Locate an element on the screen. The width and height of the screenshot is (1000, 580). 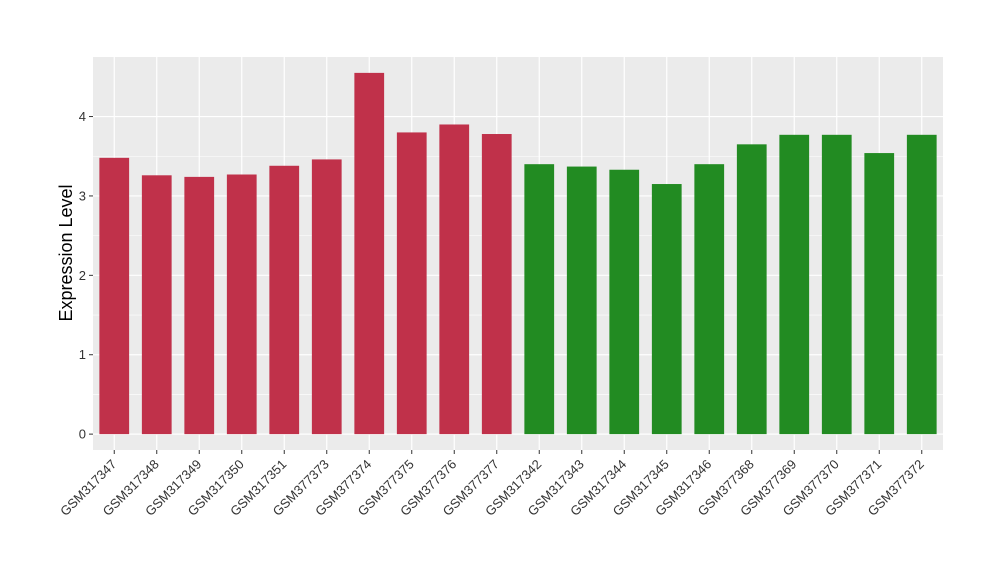
y-tick-label: 3 is located at coordinates (82, 195).